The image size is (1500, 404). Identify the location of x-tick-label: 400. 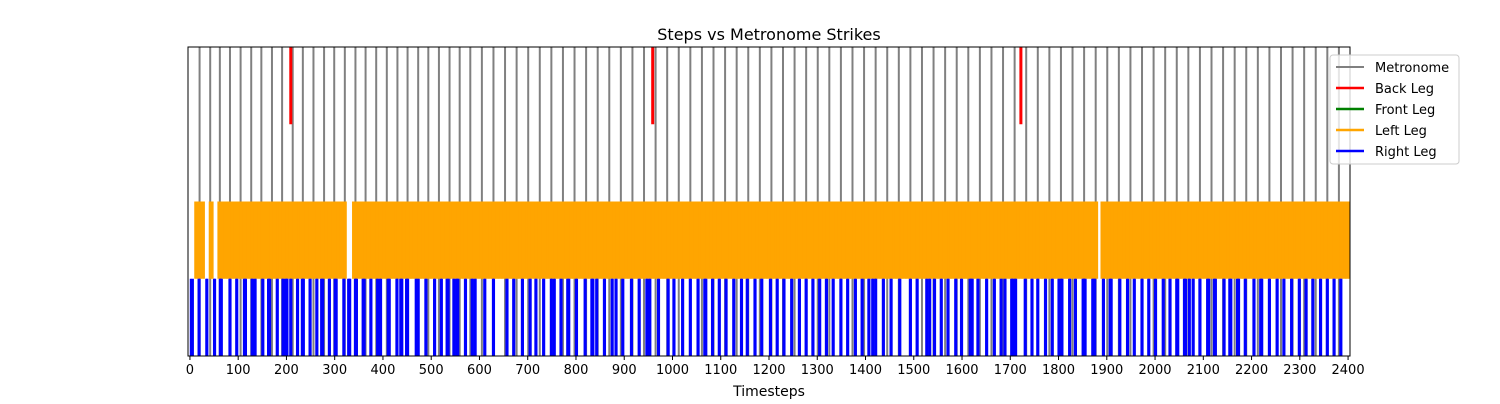
(383, 370).